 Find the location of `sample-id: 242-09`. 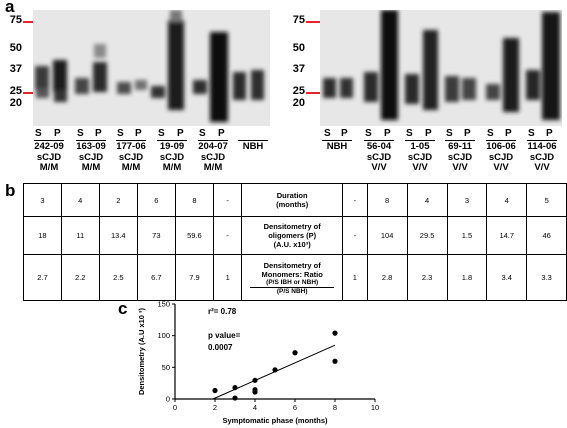

sample-id: 242-09 is located at coordinates (49, 146).